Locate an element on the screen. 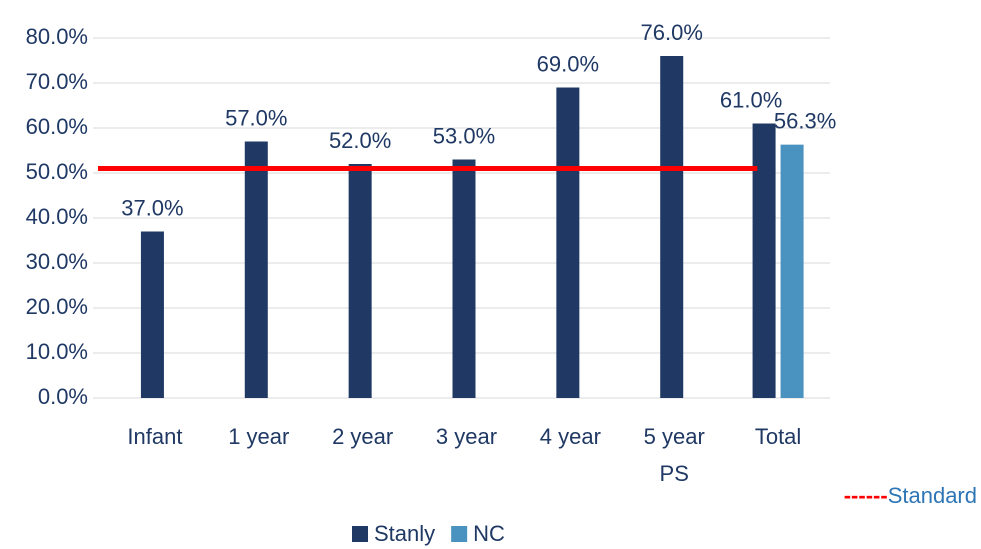  x-tick-label: 3 year is located at coordinates (466, 436).